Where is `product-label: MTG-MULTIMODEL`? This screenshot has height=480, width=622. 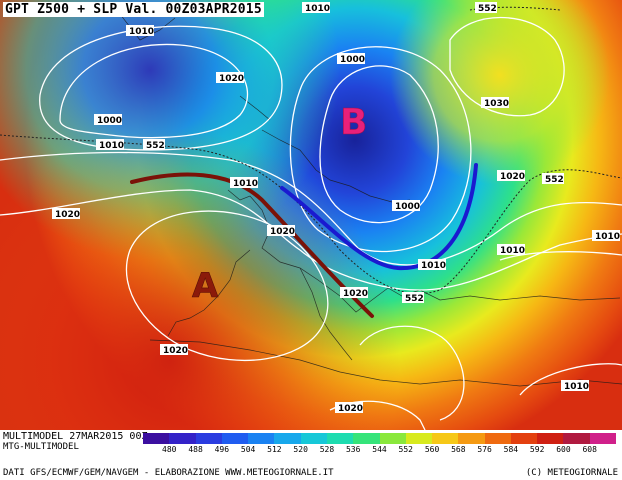 product-label: MTG-MULTIMODEL is located at coordinates (41, 447).